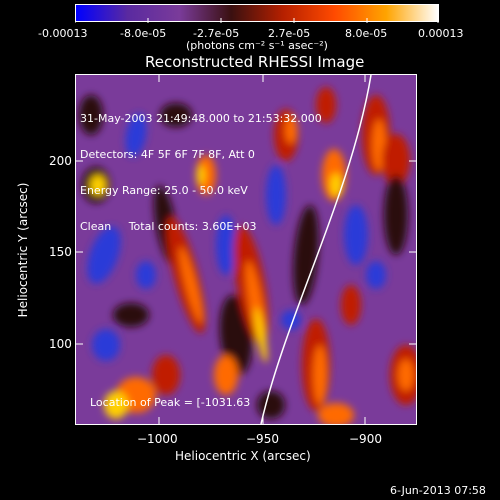 The width and height of the screenshot is (500, 500). What do you see at coordinates (365, 439) in the screenshot?
I see `x-tick-label: −900` at bounding box center [365, 439].